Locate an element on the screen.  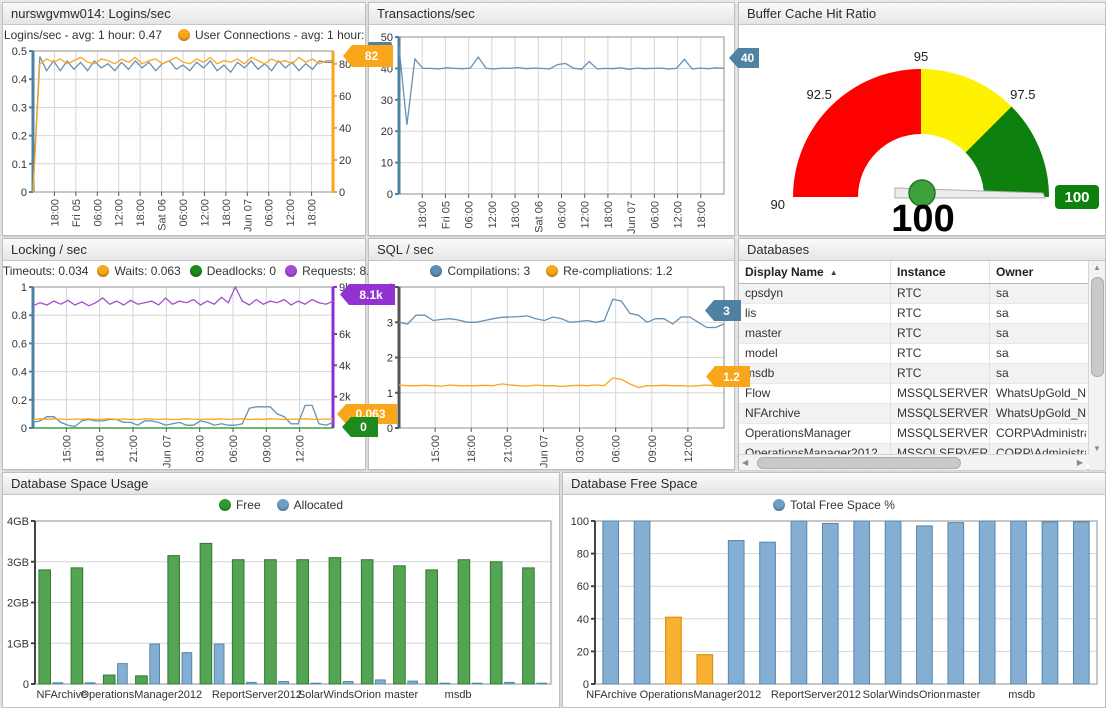
svg-text: 60 is located at coordinates (345, 97).